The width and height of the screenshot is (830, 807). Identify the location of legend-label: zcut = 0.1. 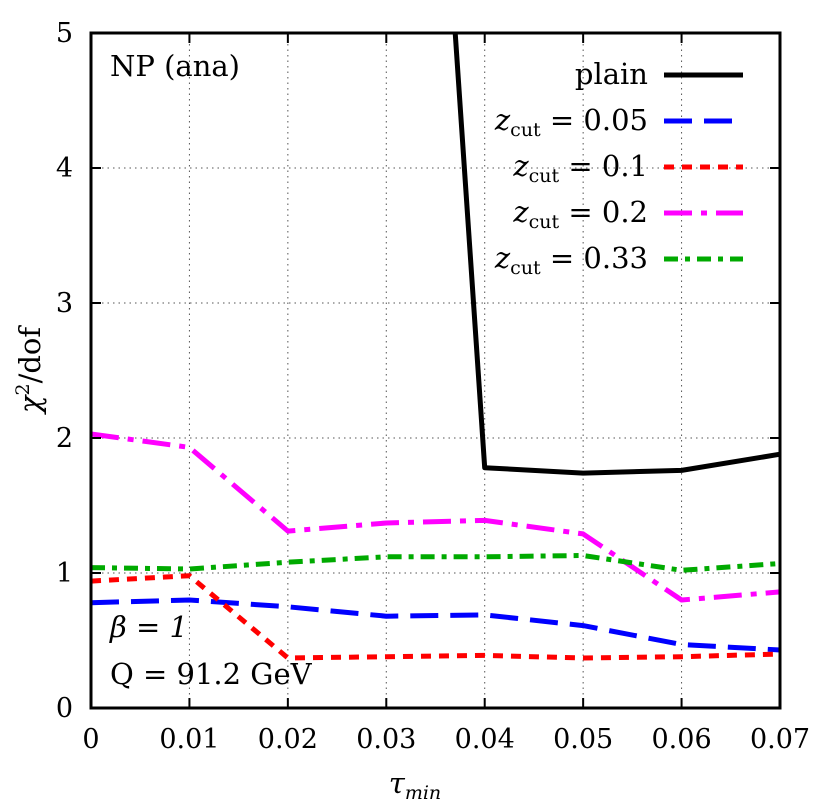
(580, 168).